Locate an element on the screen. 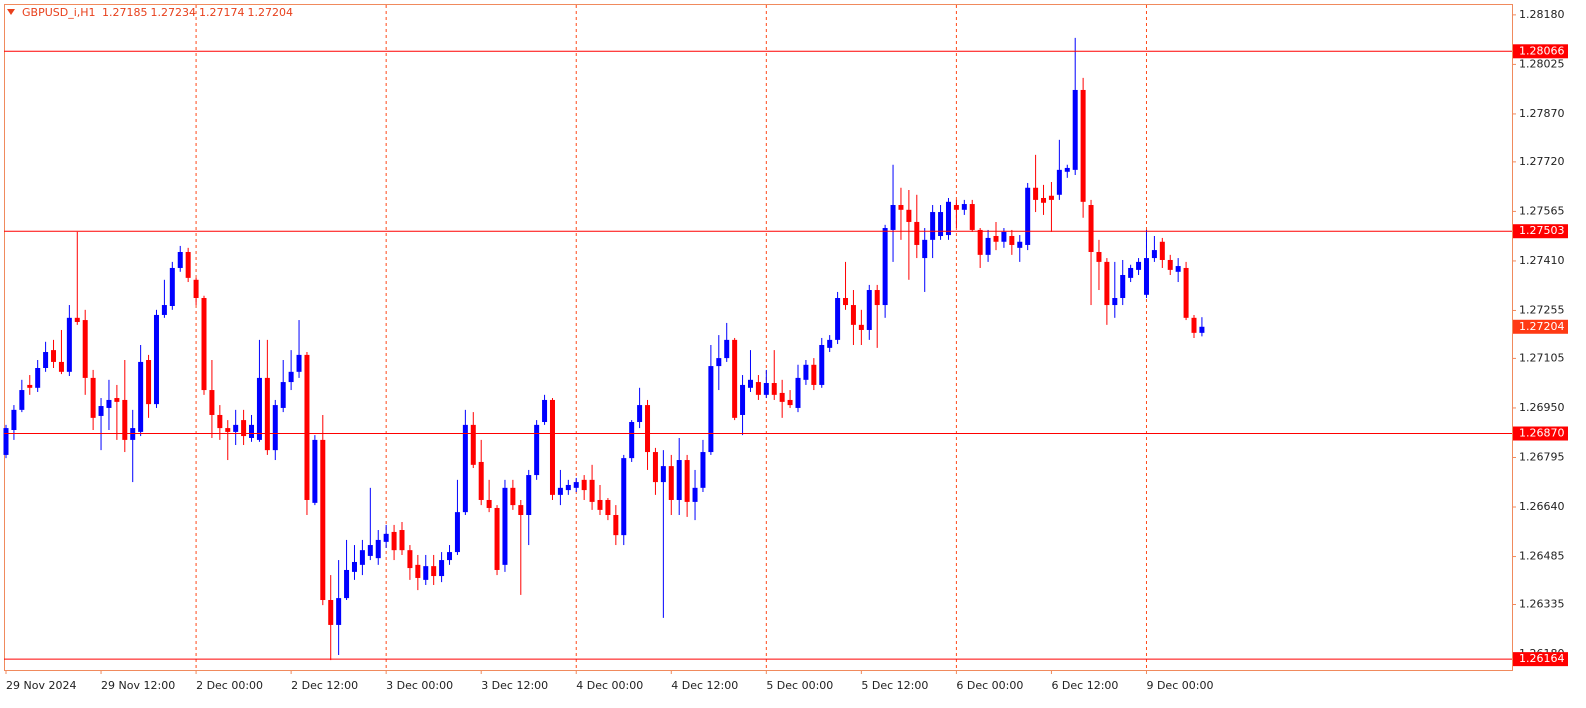  y-tick-label: 1.26795 is located at coordinates (1542, 456).